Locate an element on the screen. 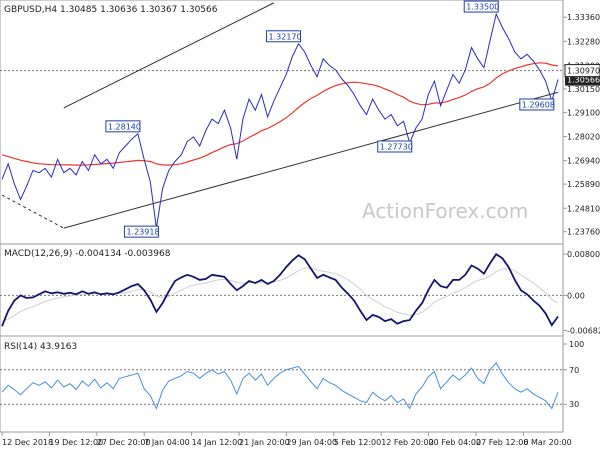  x-tick-label: 27 Feb 12:00 is located at coordinates (502, 442).